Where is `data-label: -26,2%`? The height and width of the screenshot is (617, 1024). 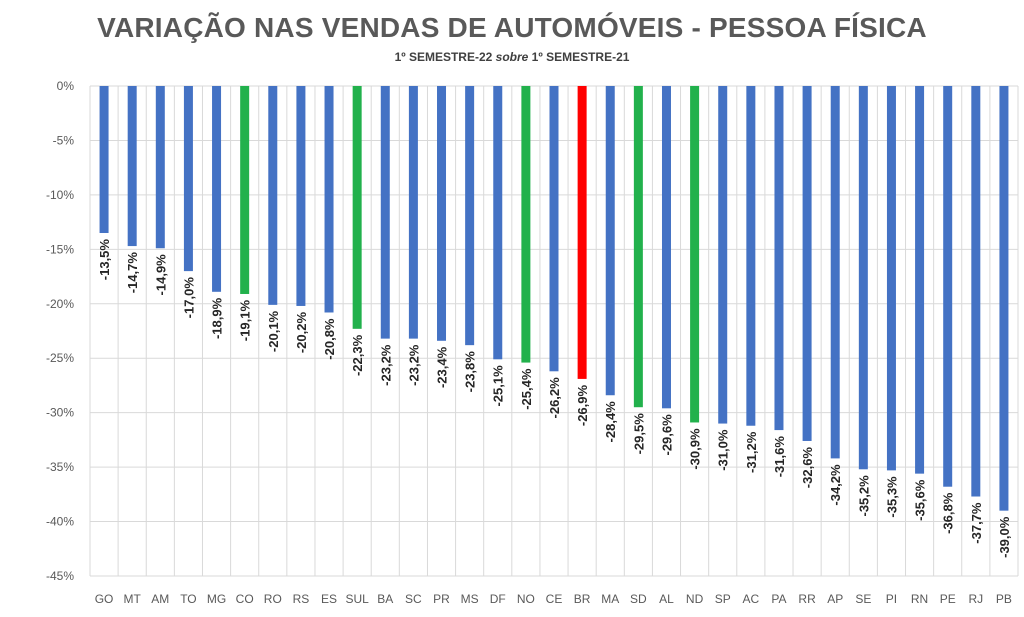 data-label: -26,2% is located at coordinates (554, 398).